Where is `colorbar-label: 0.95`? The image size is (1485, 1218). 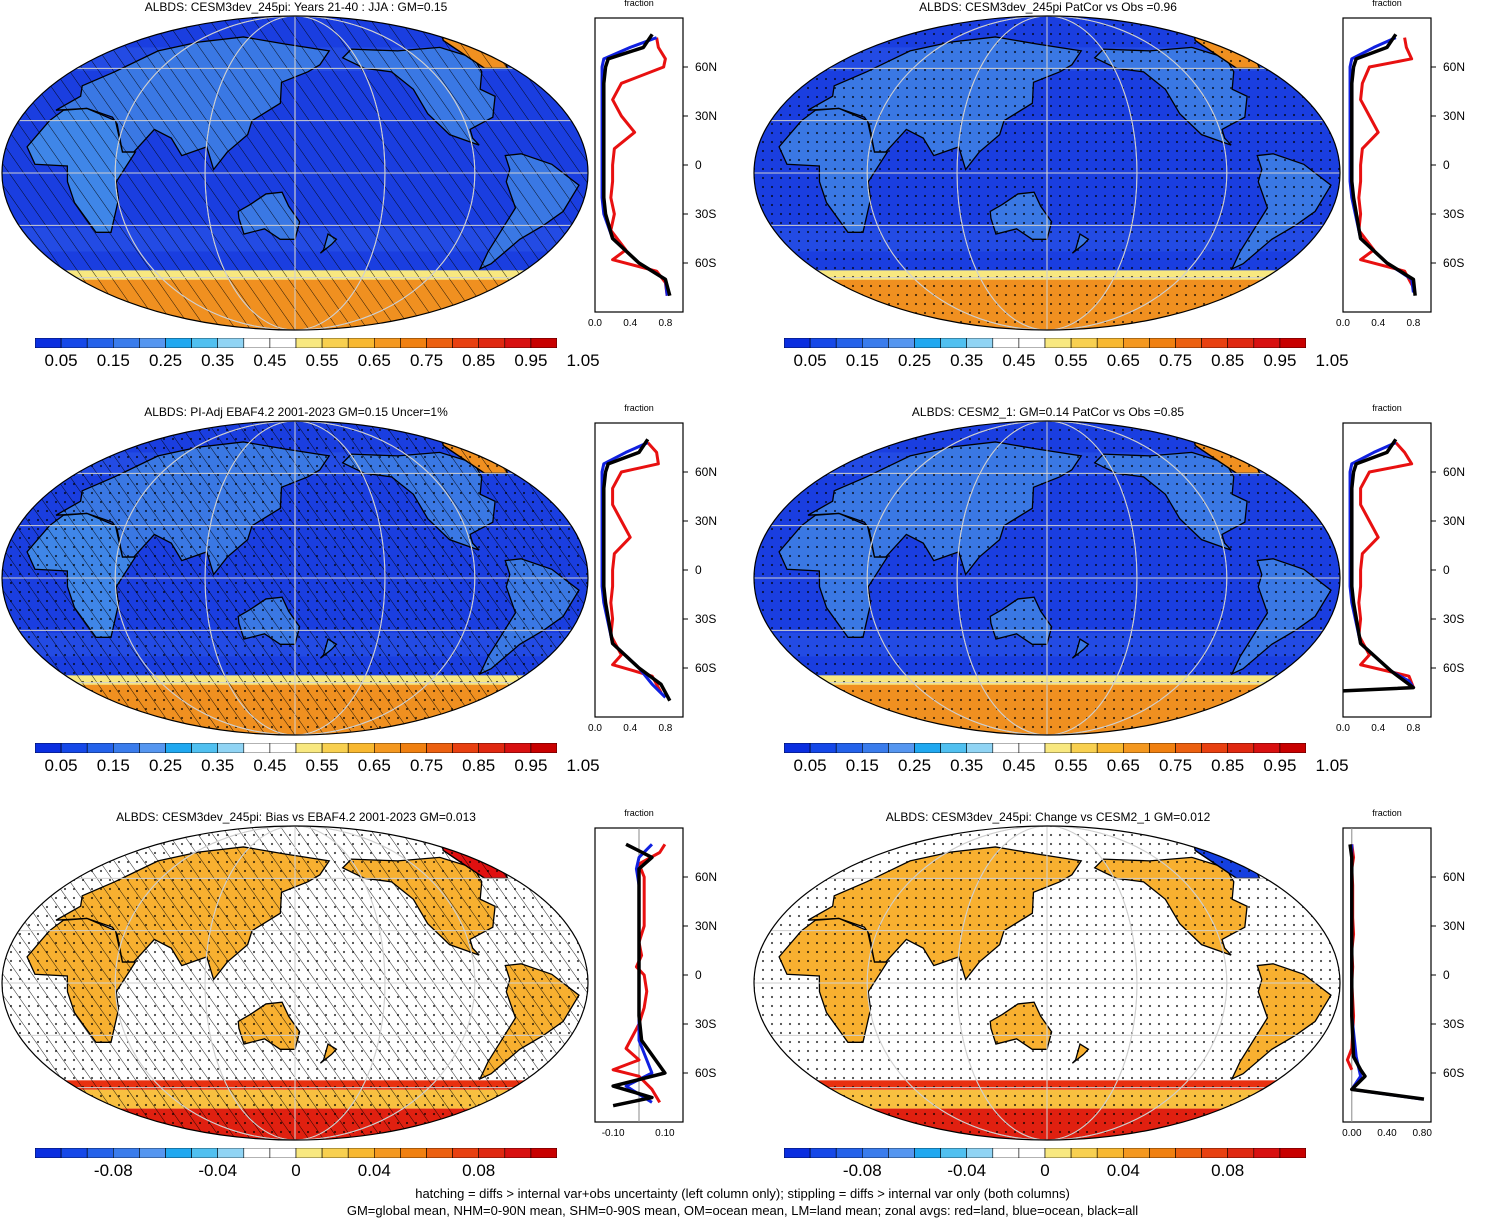
colorbar-label: 0.95 is located at coordinates (1280, 360).